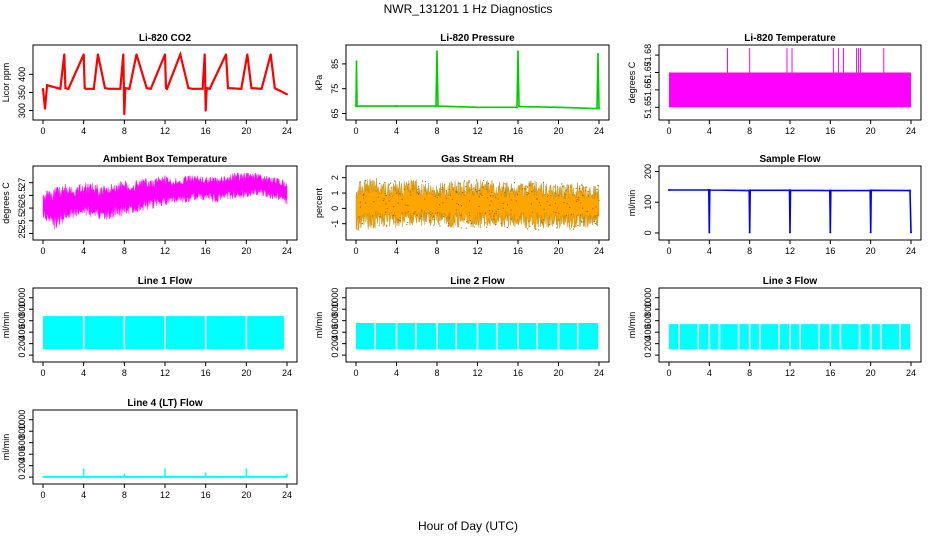 The width and height of the screenshot is (936, 540). What do you see at coordinates (648, 232) in the screenshot?
I see `y-tick-label: 0` at bounding box center [648, 232].